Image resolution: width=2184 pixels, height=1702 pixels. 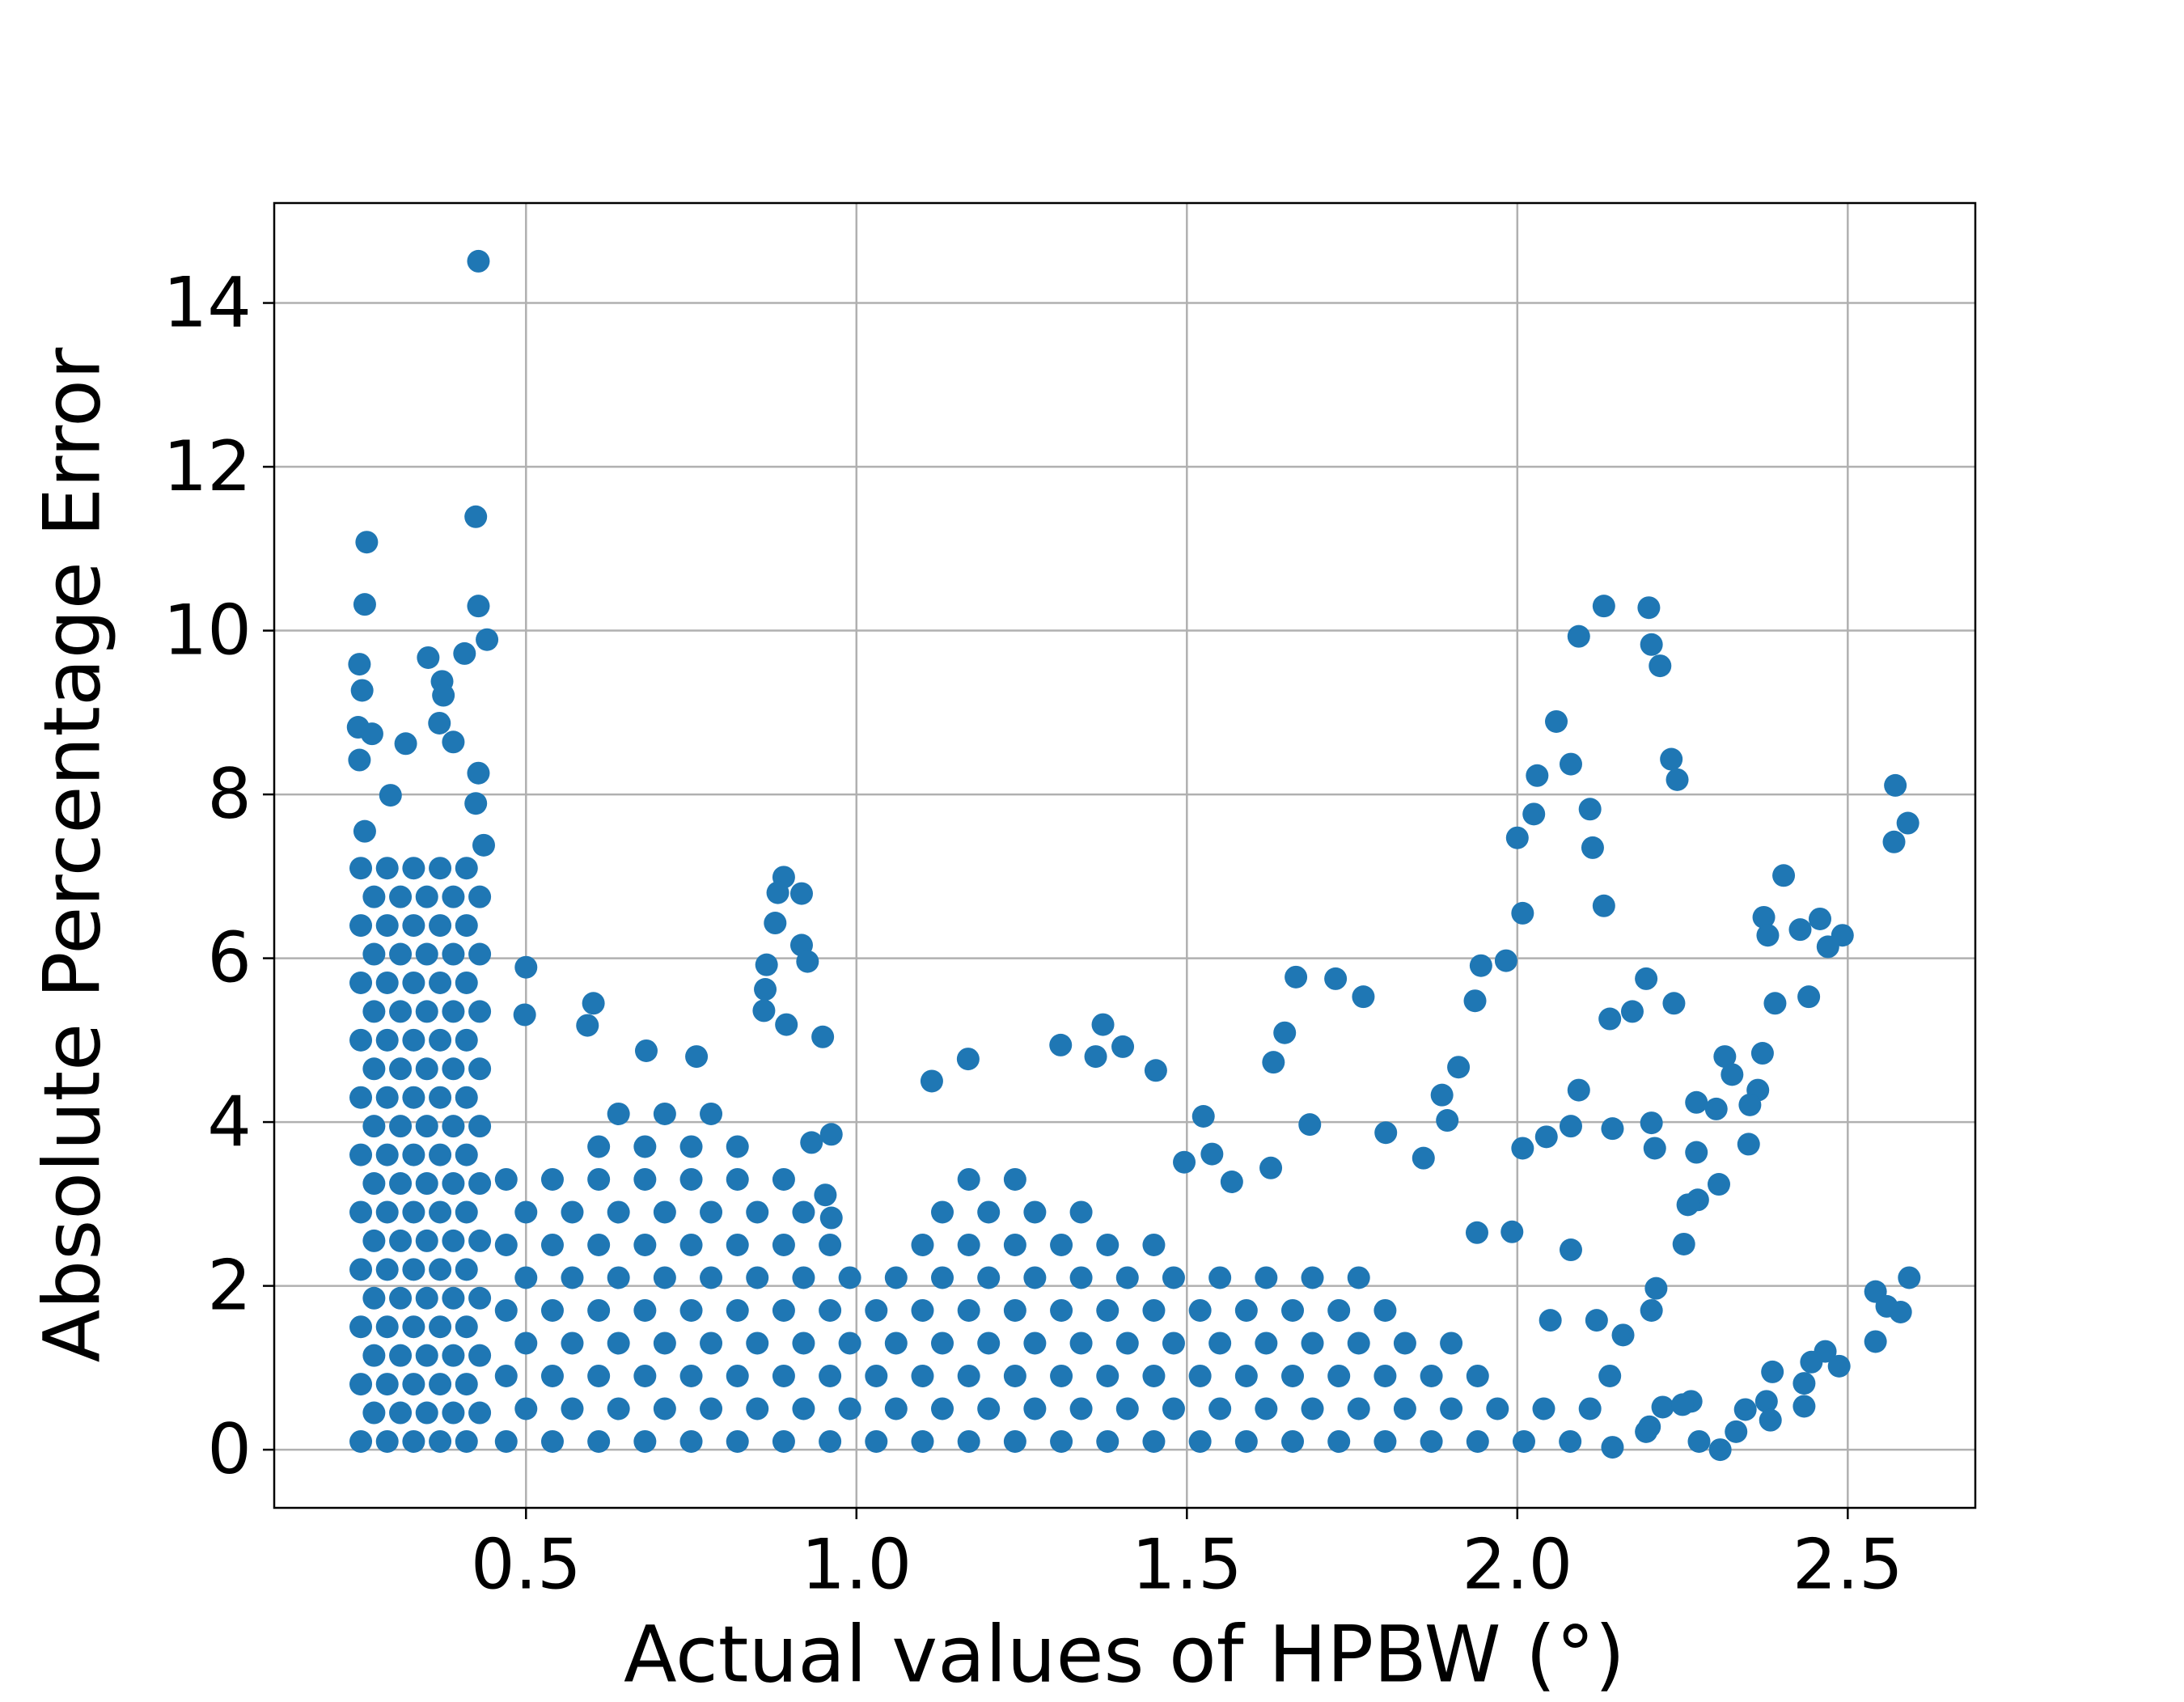 I want to click on y-tick-label: 2, so click(x=229, y=1286).